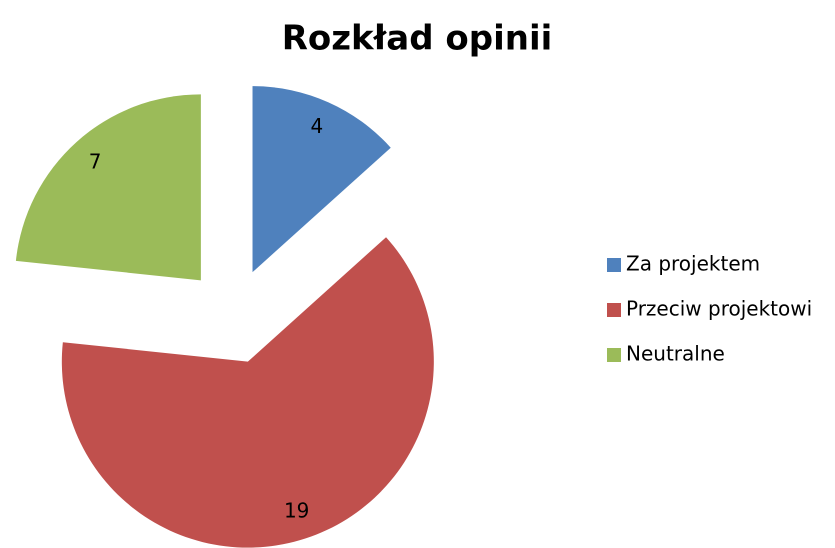  I want to click on data-label: 19, so click(296, 511).